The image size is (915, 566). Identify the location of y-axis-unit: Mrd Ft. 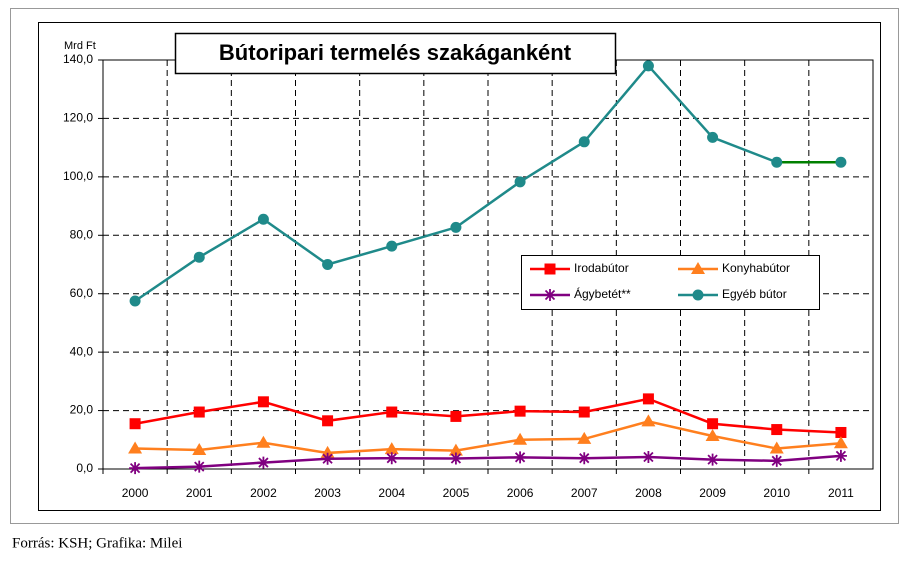
(80, 46).